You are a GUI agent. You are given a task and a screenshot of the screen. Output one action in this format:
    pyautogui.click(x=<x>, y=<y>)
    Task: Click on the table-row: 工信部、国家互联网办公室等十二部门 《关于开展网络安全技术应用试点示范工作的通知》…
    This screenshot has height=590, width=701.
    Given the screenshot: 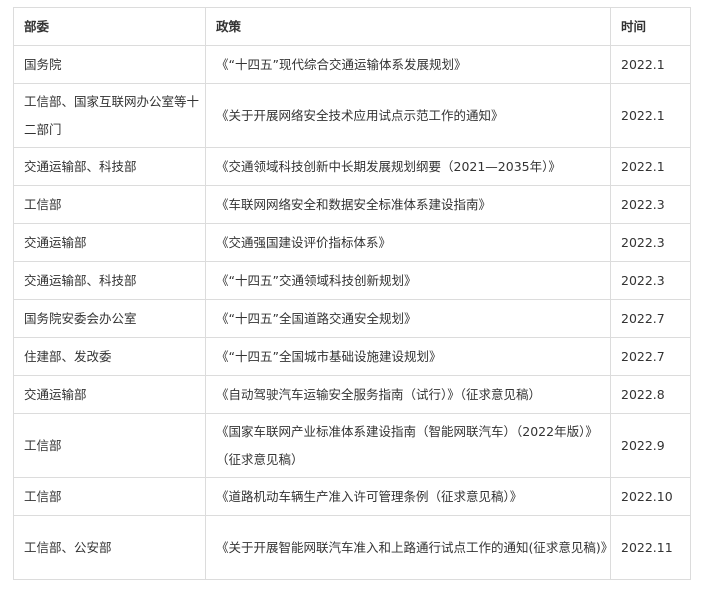 What is the action you would take?
    pyautogui.click(x=352, y=115)
    